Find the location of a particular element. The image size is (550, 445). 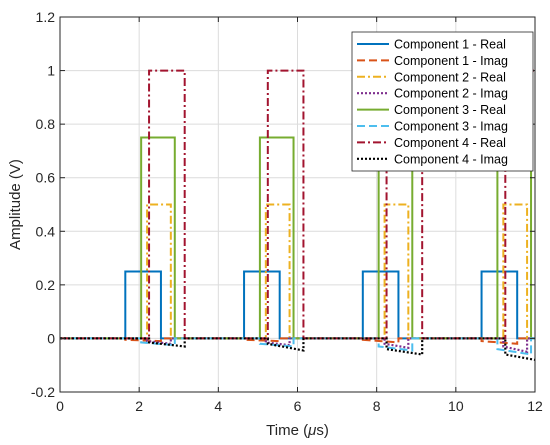

legend-label-4: Component 2 - Imag is located at coordinates (451, 94).